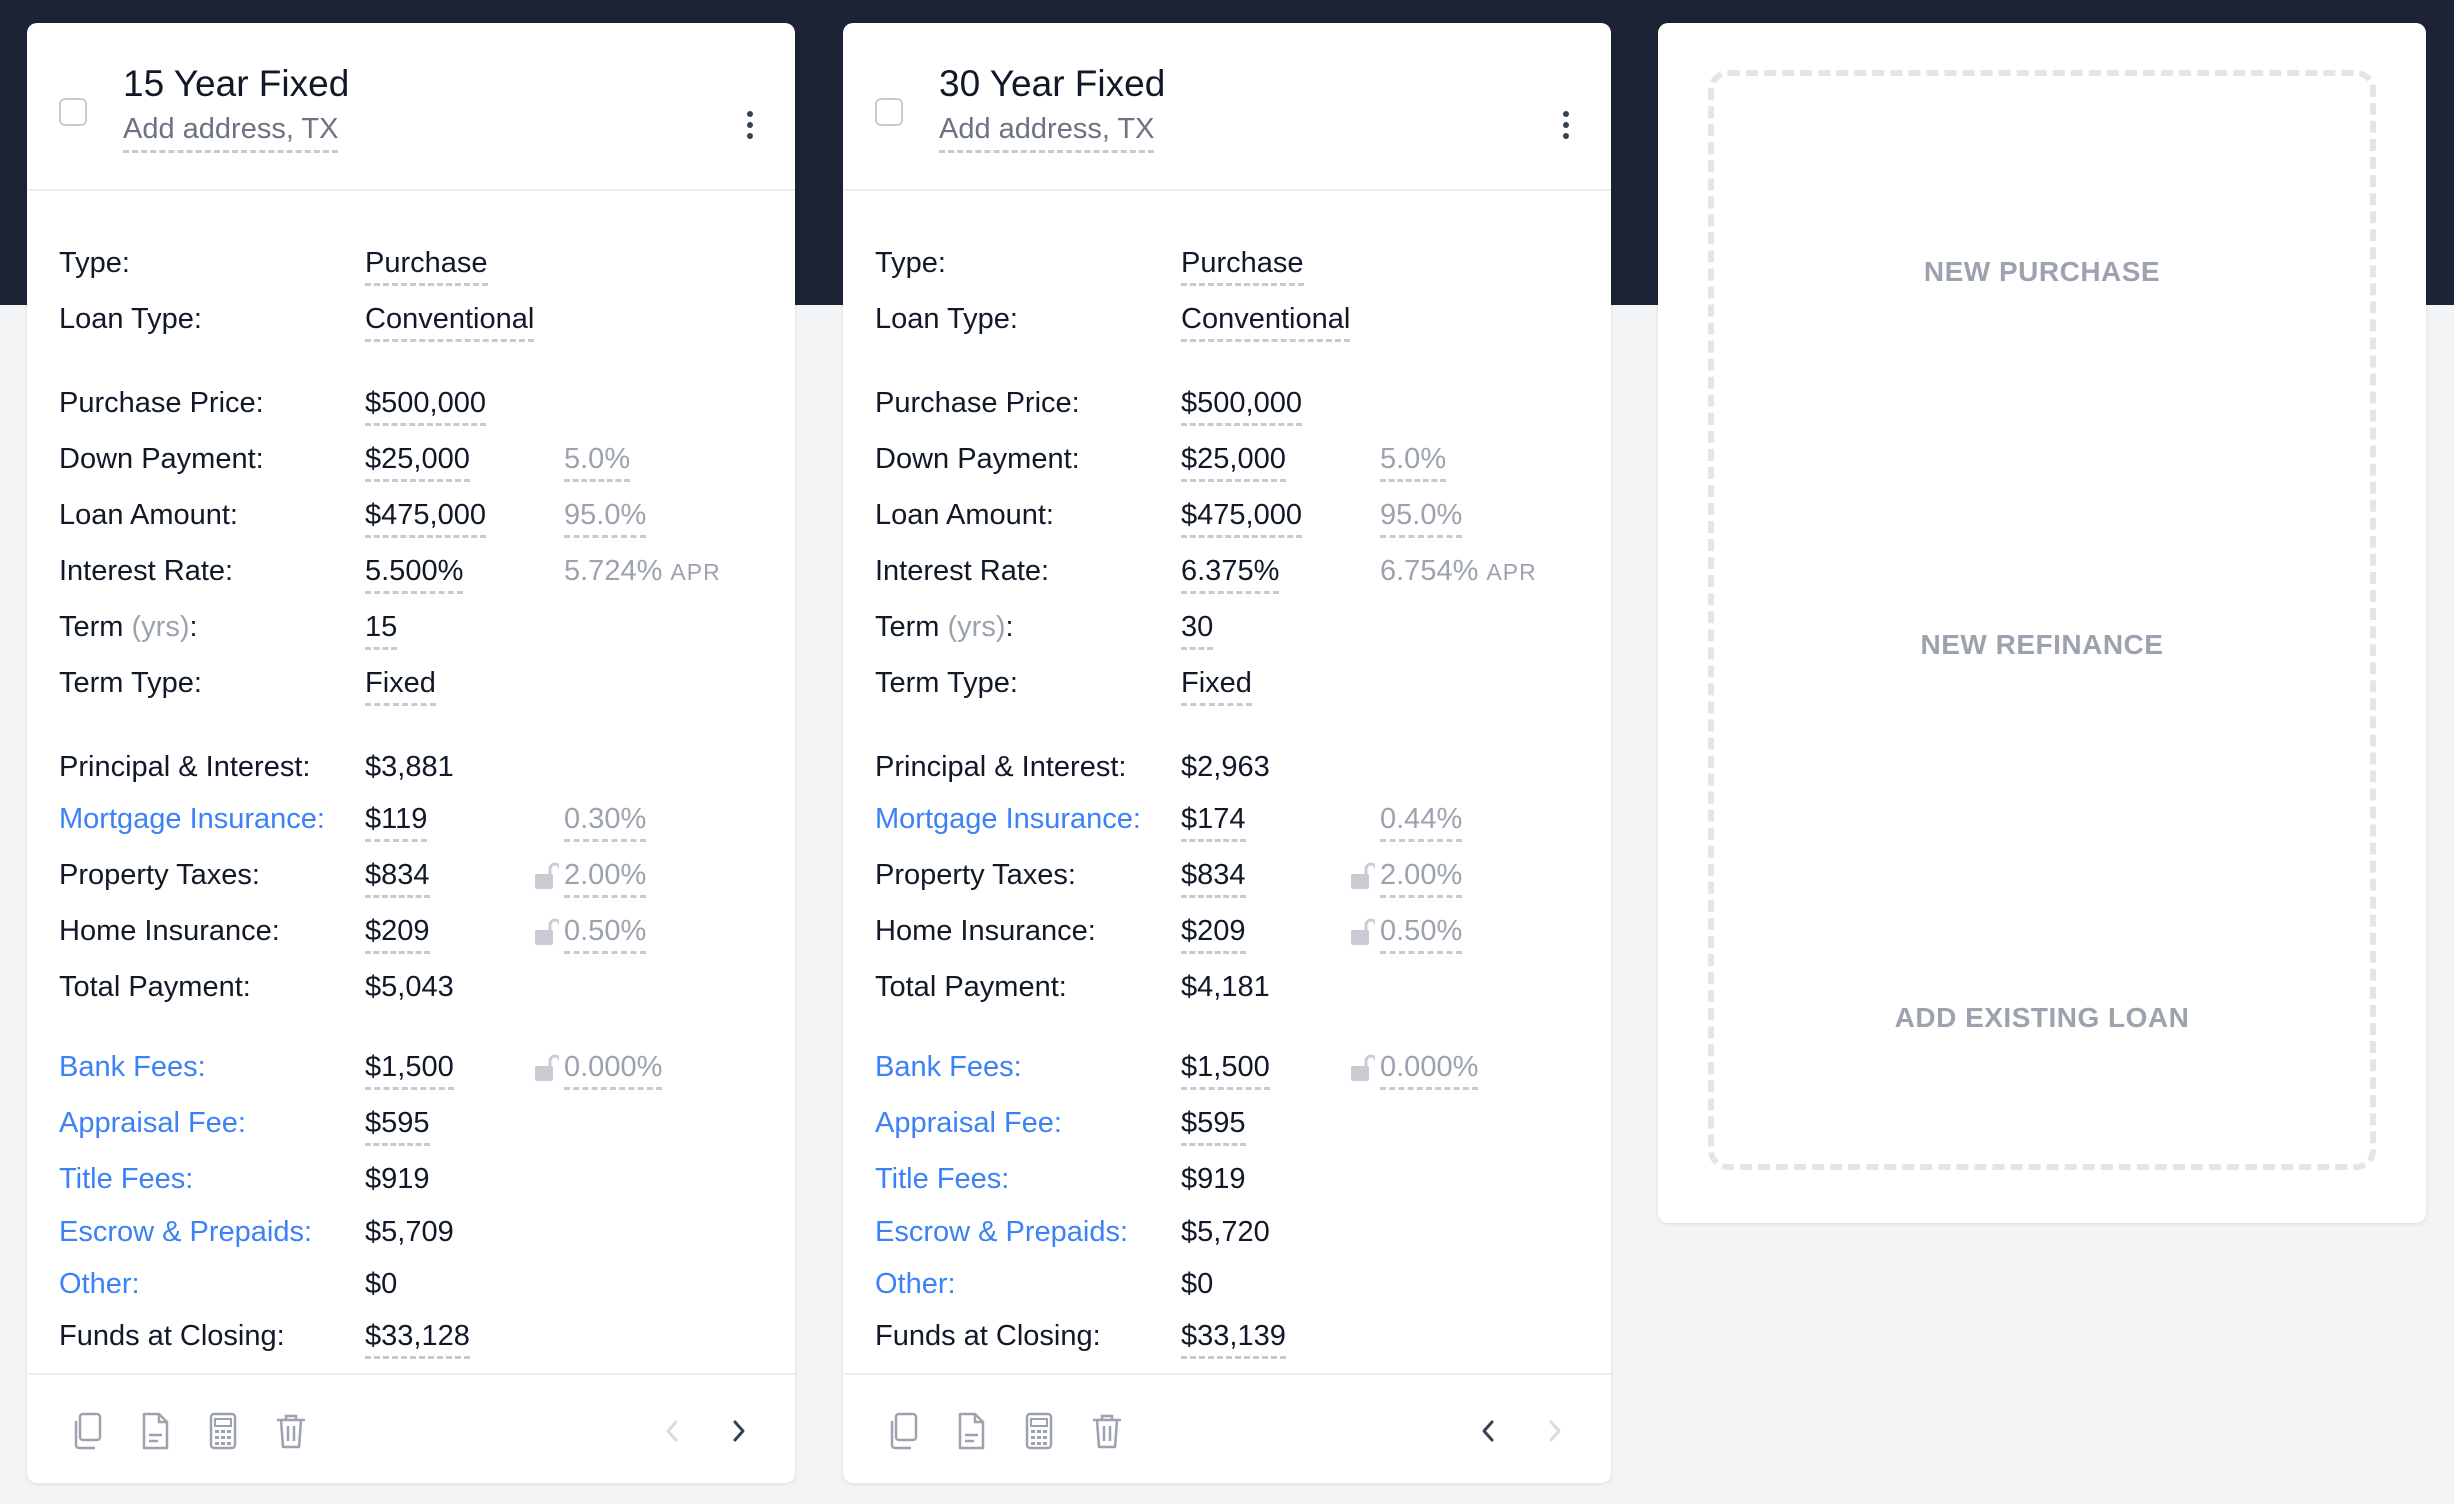 Image resolution: width=2454 pixels, height=1504 pixels. I want to click on funds-at-closing-value: $33,139, so click(1233, 1339).